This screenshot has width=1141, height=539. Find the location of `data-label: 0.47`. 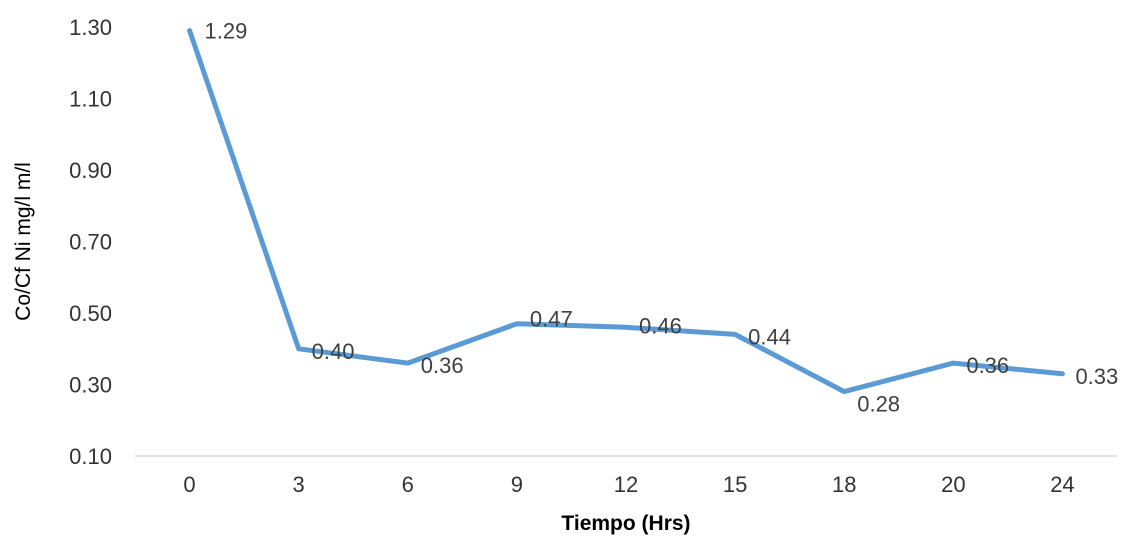

data-label: 0.47 is located at coordinates (551, 319).